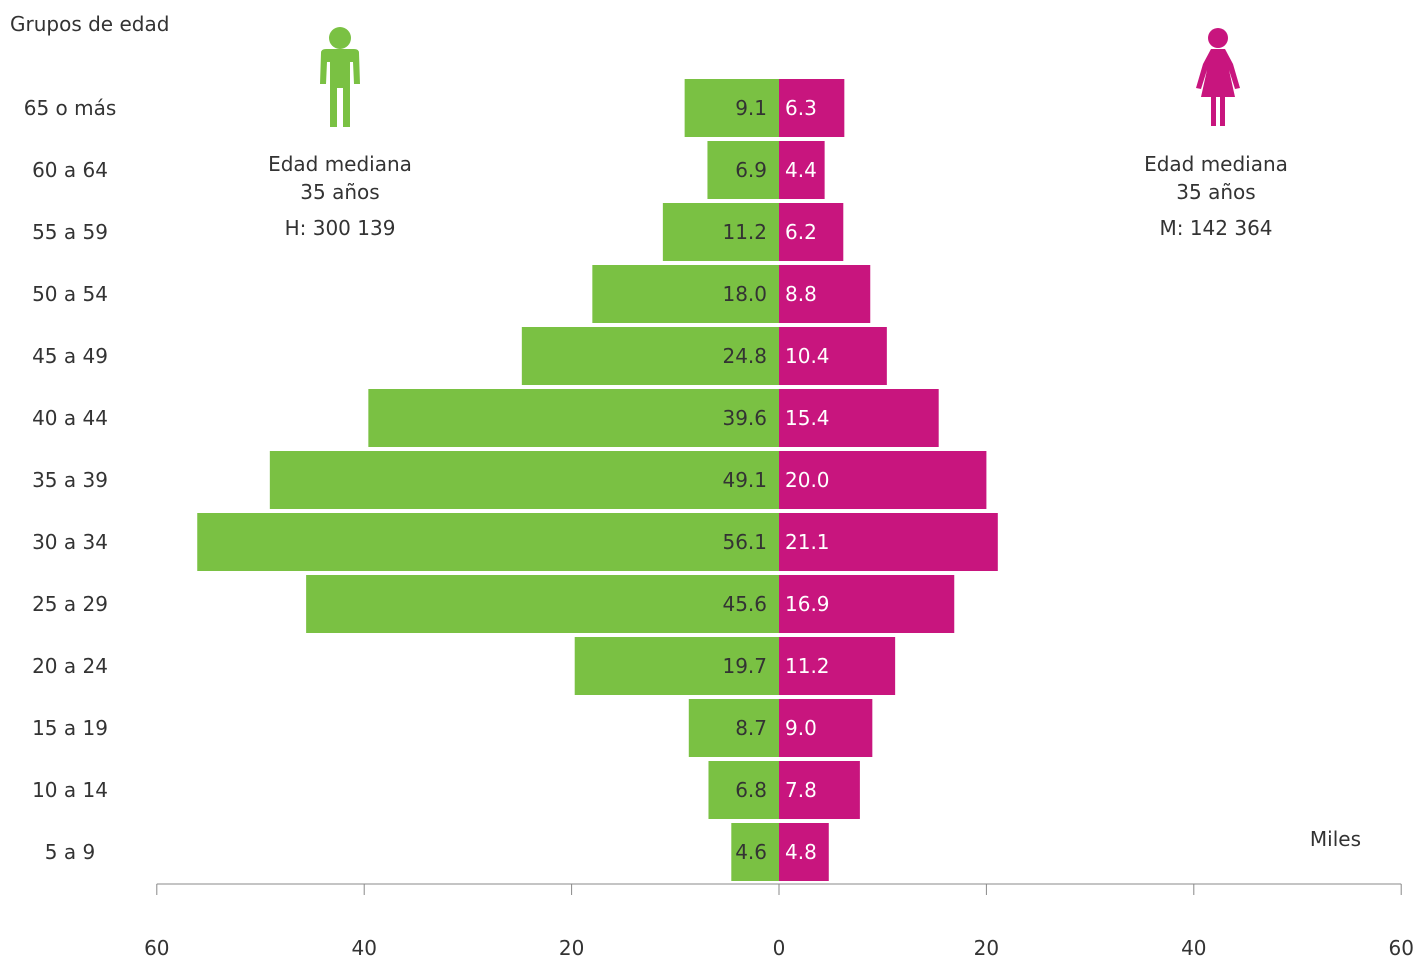 The width and height of the screenshot is (1413, 960). Describe the element at coordinates (807, 480) in the screenshot. I see `data-label-mujeres: 20.0` at that location.